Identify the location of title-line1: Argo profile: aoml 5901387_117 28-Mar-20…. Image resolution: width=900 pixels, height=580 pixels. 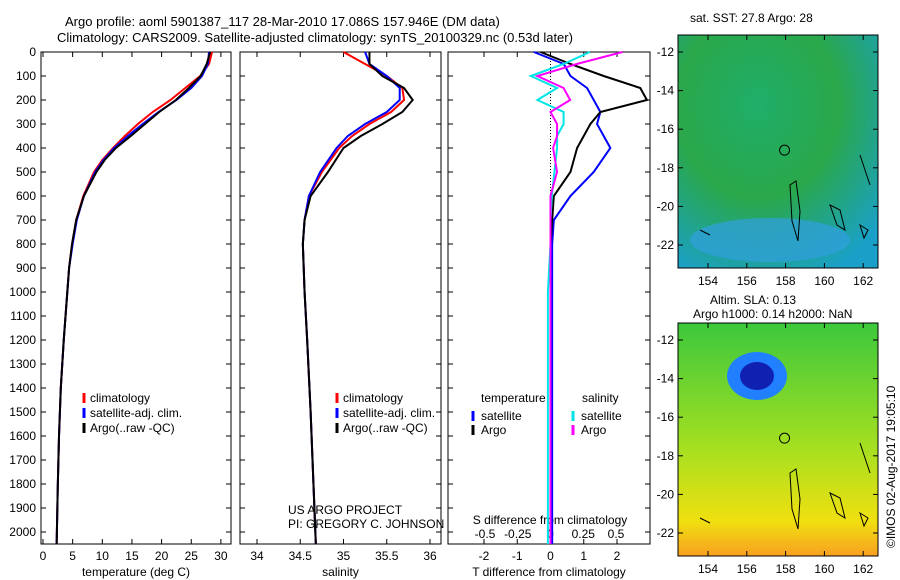
(282, 21).